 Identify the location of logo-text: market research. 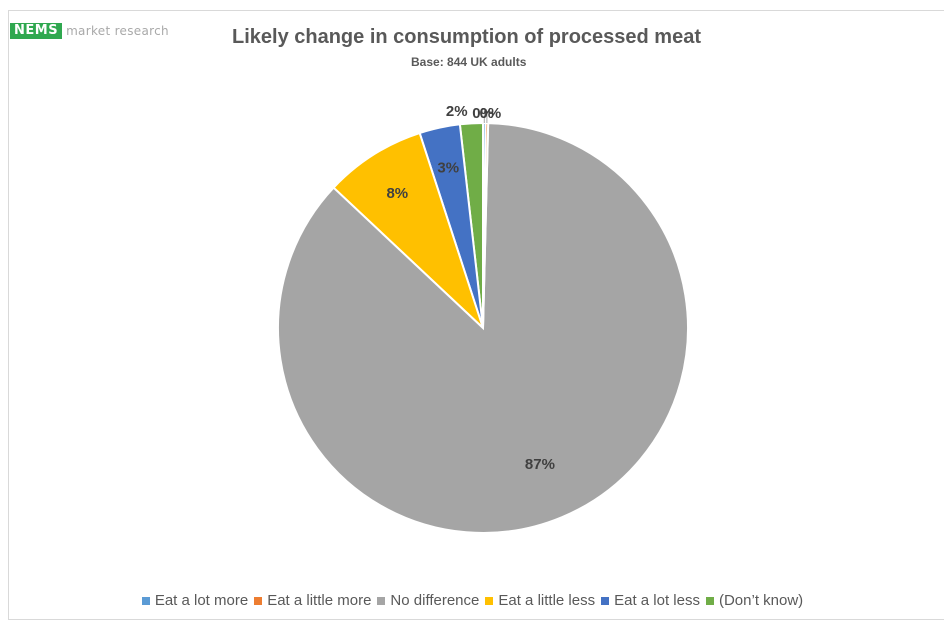
(117, 31).